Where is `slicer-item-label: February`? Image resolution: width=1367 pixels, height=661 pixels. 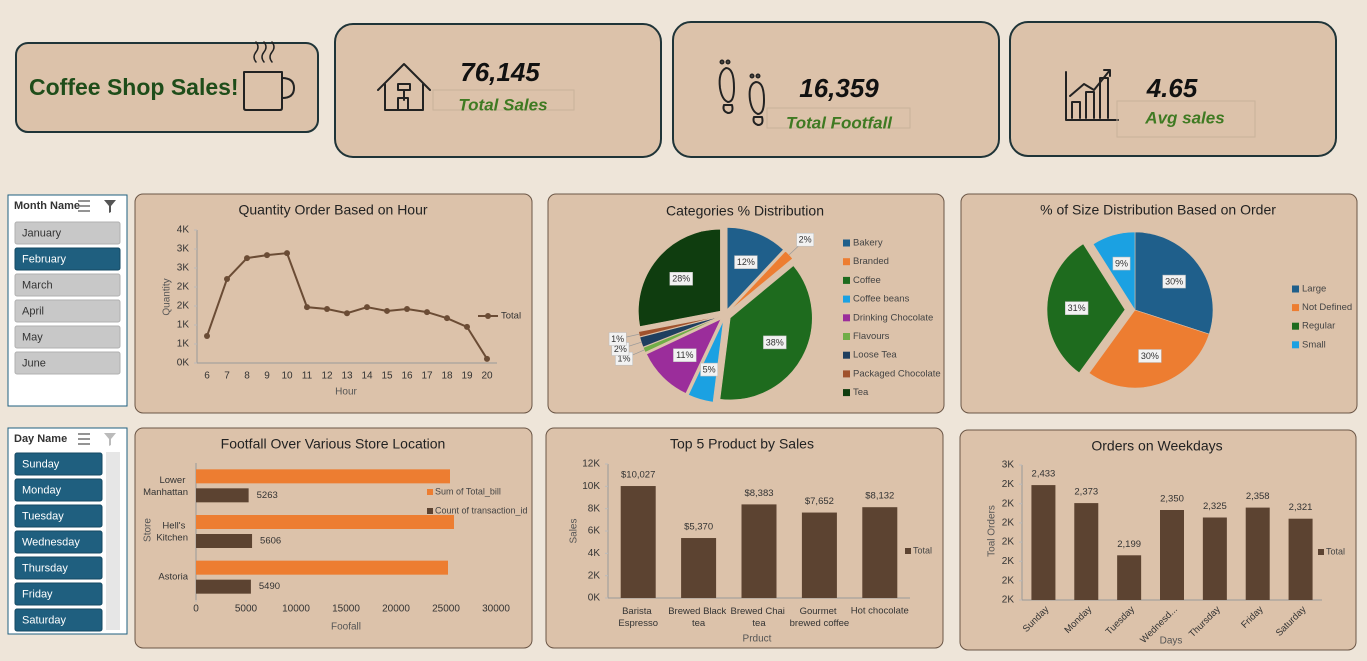
slicer-item-label: February is located at coordinates (44, 259).